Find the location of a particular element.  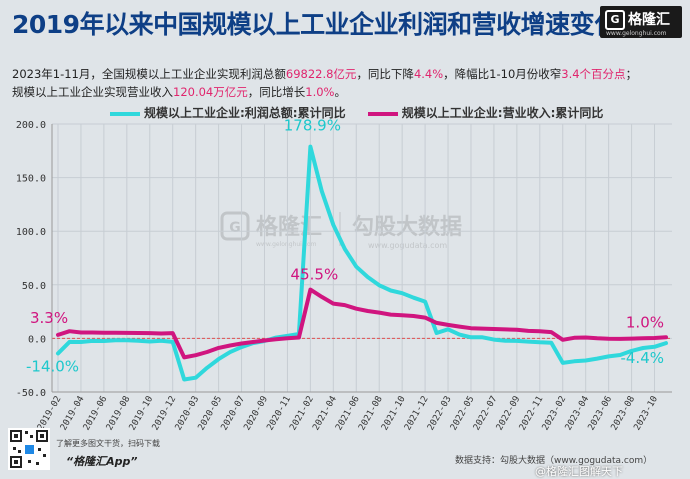

desc-text: ，降幅比1-10月份收窄 is located at coordinates (502, 74).